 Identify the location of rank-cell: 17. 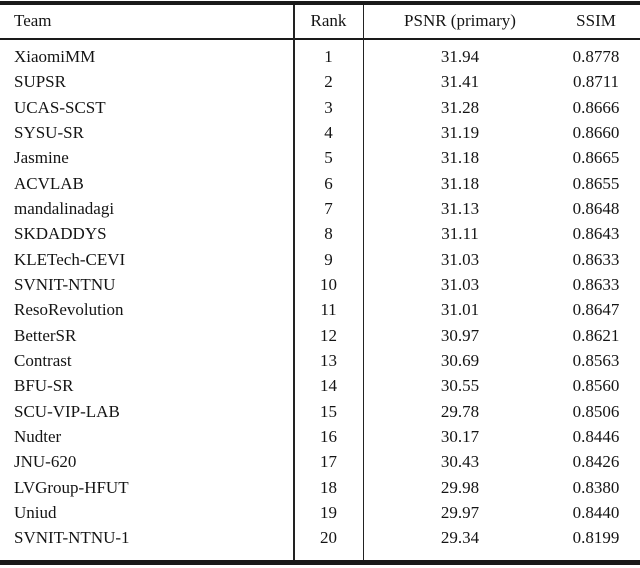
(328, 462).